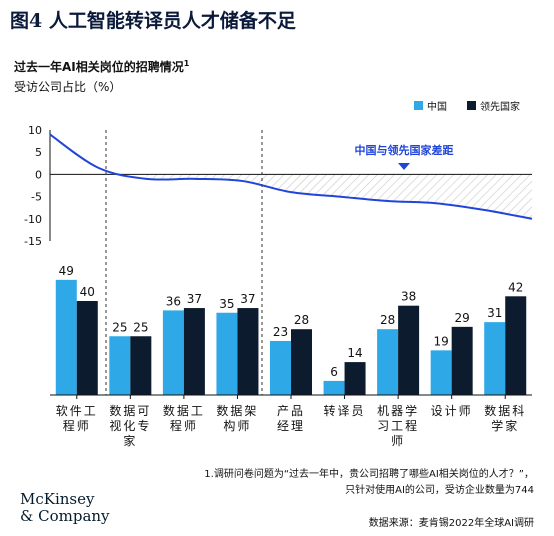 This screenshot has width=554, height=536. What do you see at coordinates (408, 297) in the screenshot?
I see `bar-label-leading: 38` at bounding box center [408, 297].